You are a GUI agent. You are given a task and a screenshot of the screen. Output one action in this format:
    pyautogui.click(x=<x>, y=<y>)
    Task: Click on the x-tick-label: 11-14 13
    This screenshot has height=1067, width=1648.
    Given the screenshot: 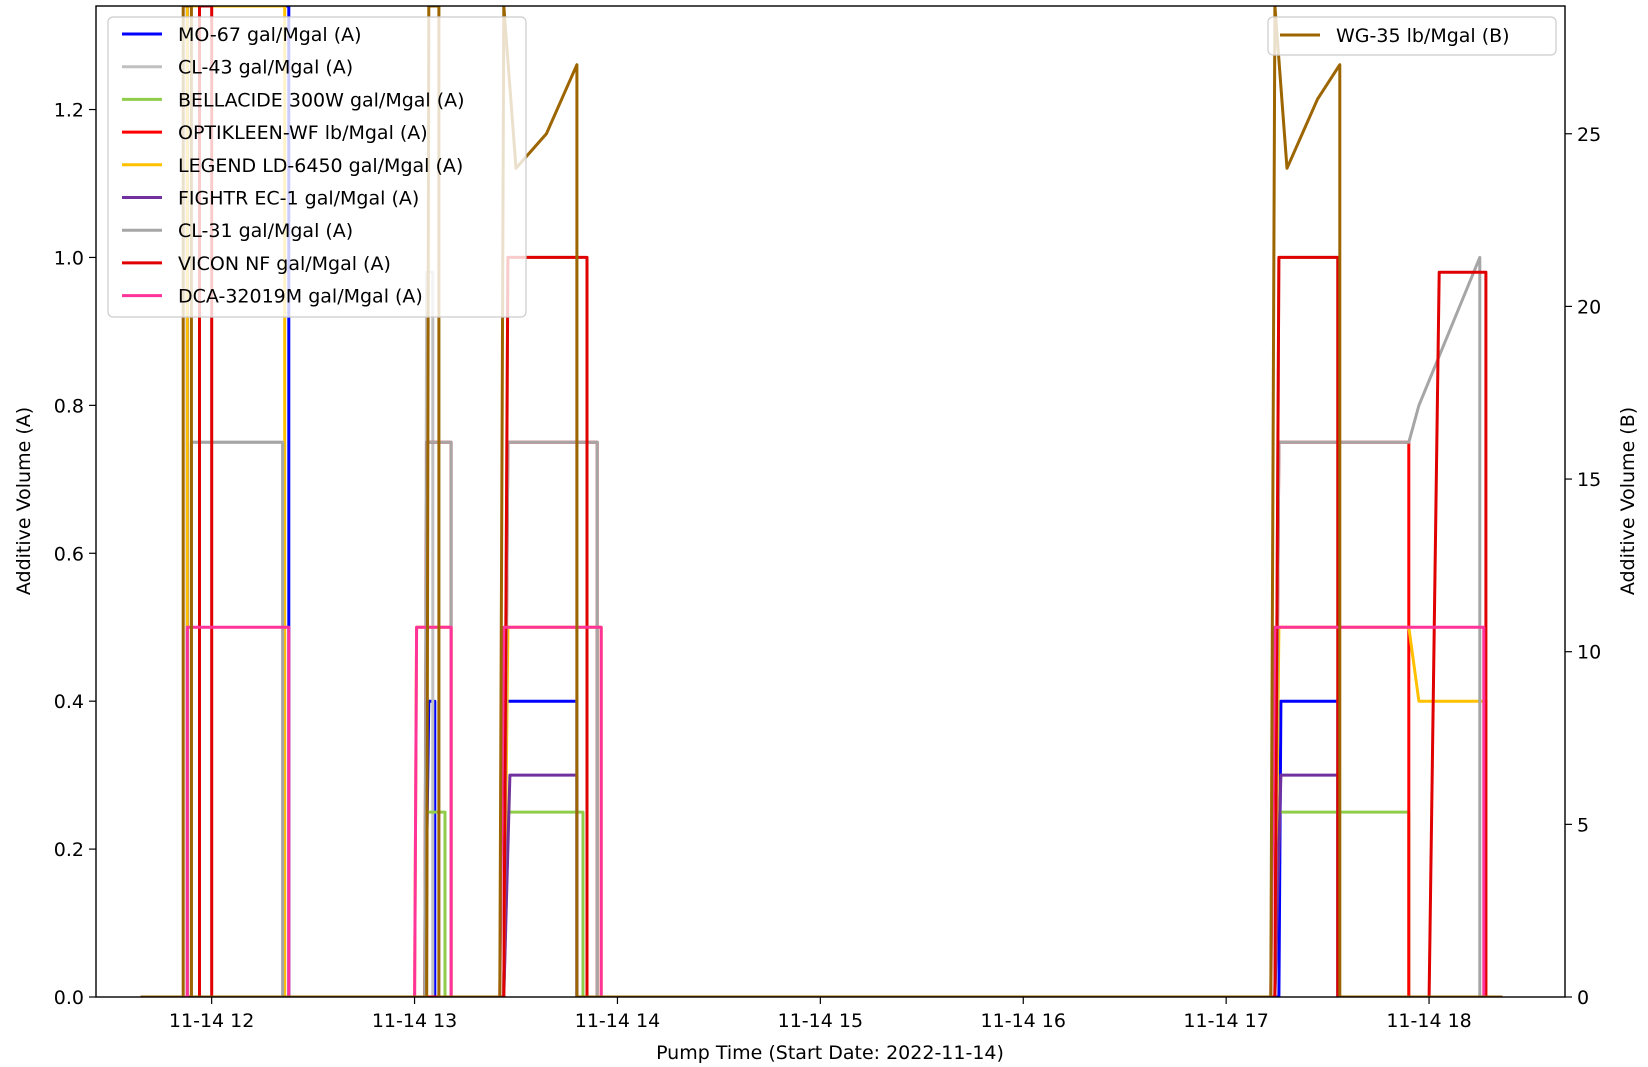 What is the action you would take?
    pyautogui.click(x=414, y=1021)
    